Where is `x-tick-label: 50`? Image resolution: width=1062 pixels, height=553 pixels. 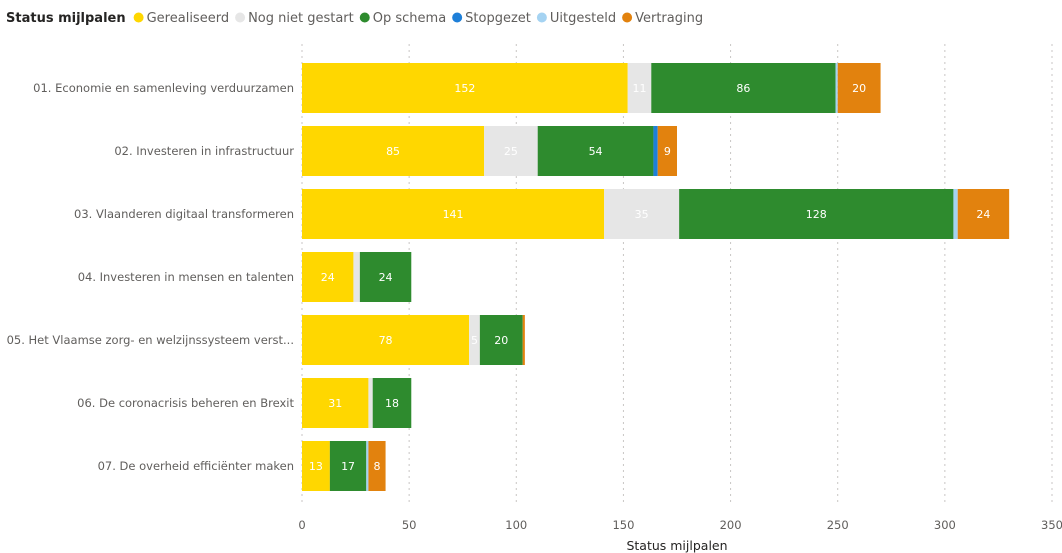
x-tick-label: 50 is located at coordinates (409, 525).